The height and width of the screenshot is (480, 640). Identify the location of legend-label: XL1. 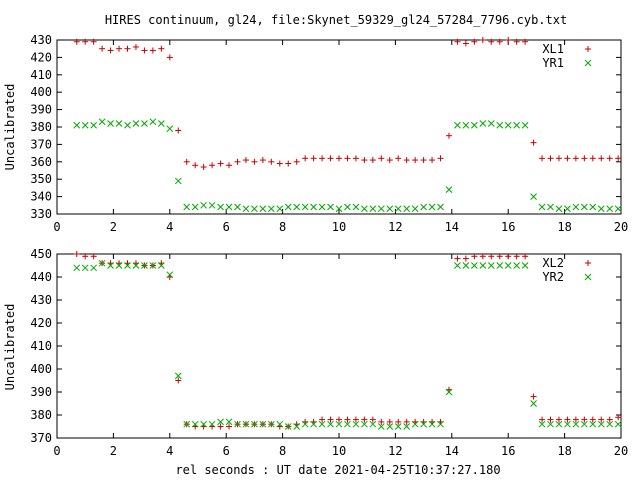
(553, 49).